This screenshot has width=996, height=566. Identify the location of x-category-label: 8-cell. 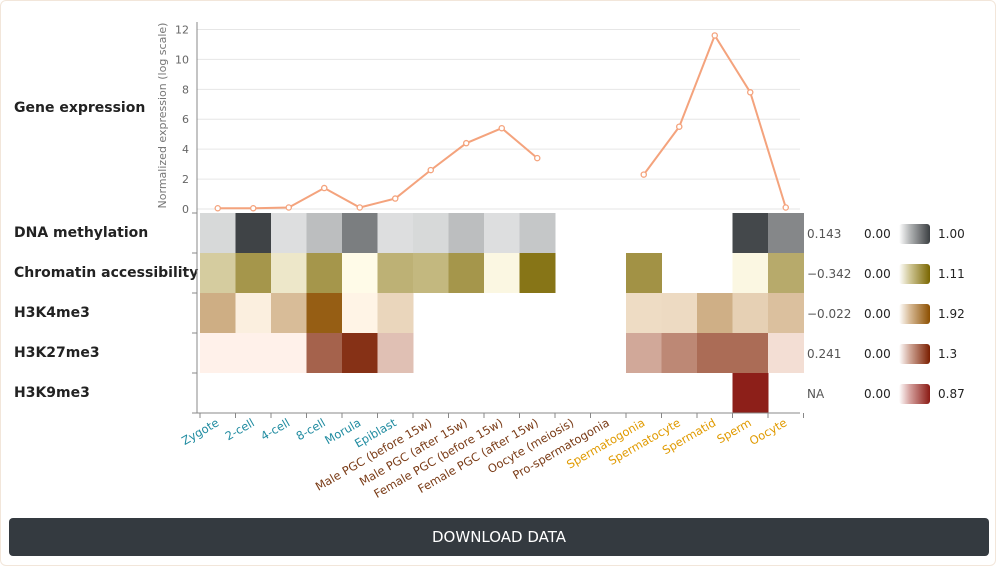
(311, 429).